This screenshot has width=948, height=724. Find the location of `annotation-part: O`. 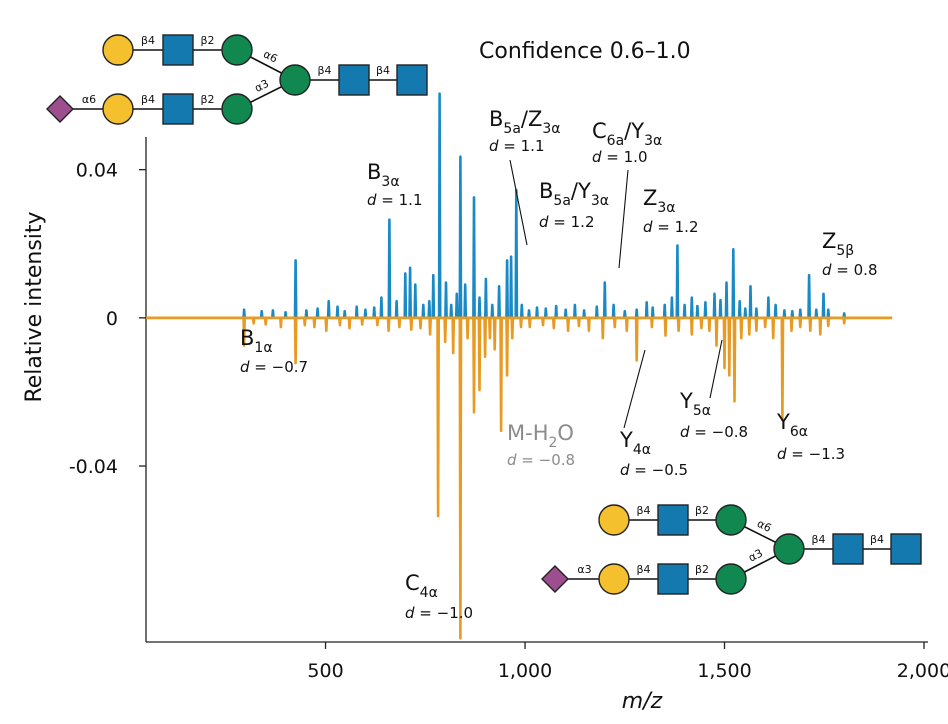

annotation-part: O is located at coordinates (565, 433).